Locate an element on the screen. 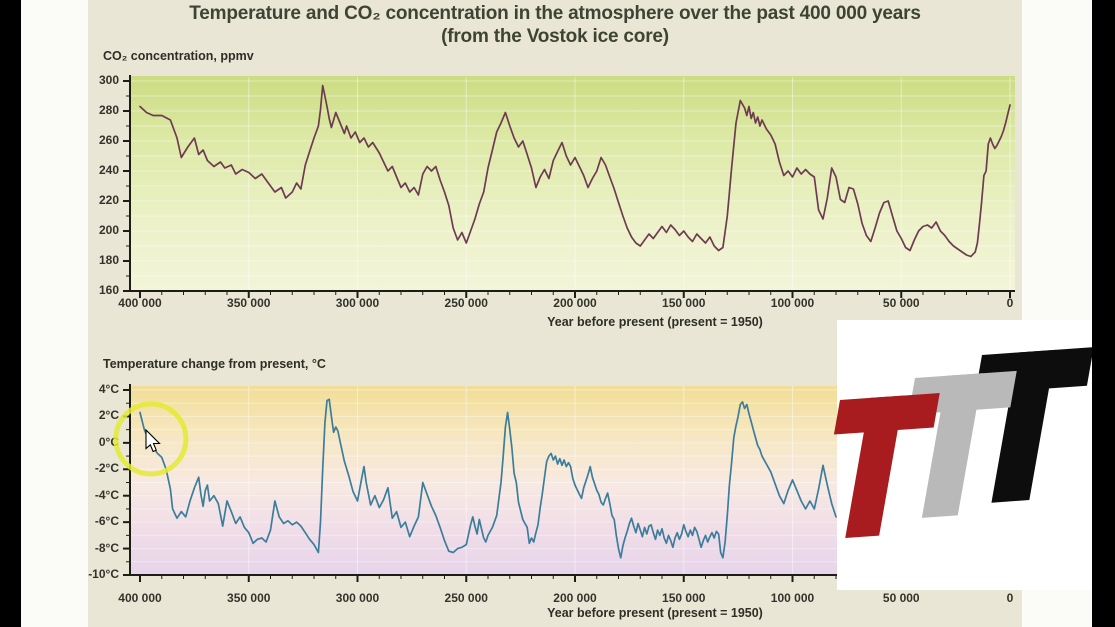 The height and width of the screenshot is (627, 1115). y-tick-label: 4°C is located at coordinates (108, 389).